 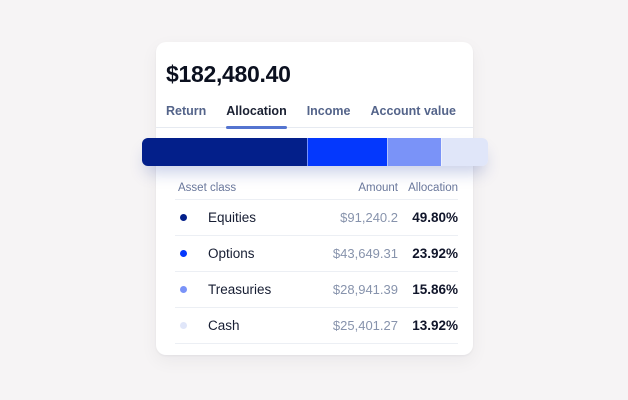 I want to click on equities-color-dot, so click(x=183, y=217).